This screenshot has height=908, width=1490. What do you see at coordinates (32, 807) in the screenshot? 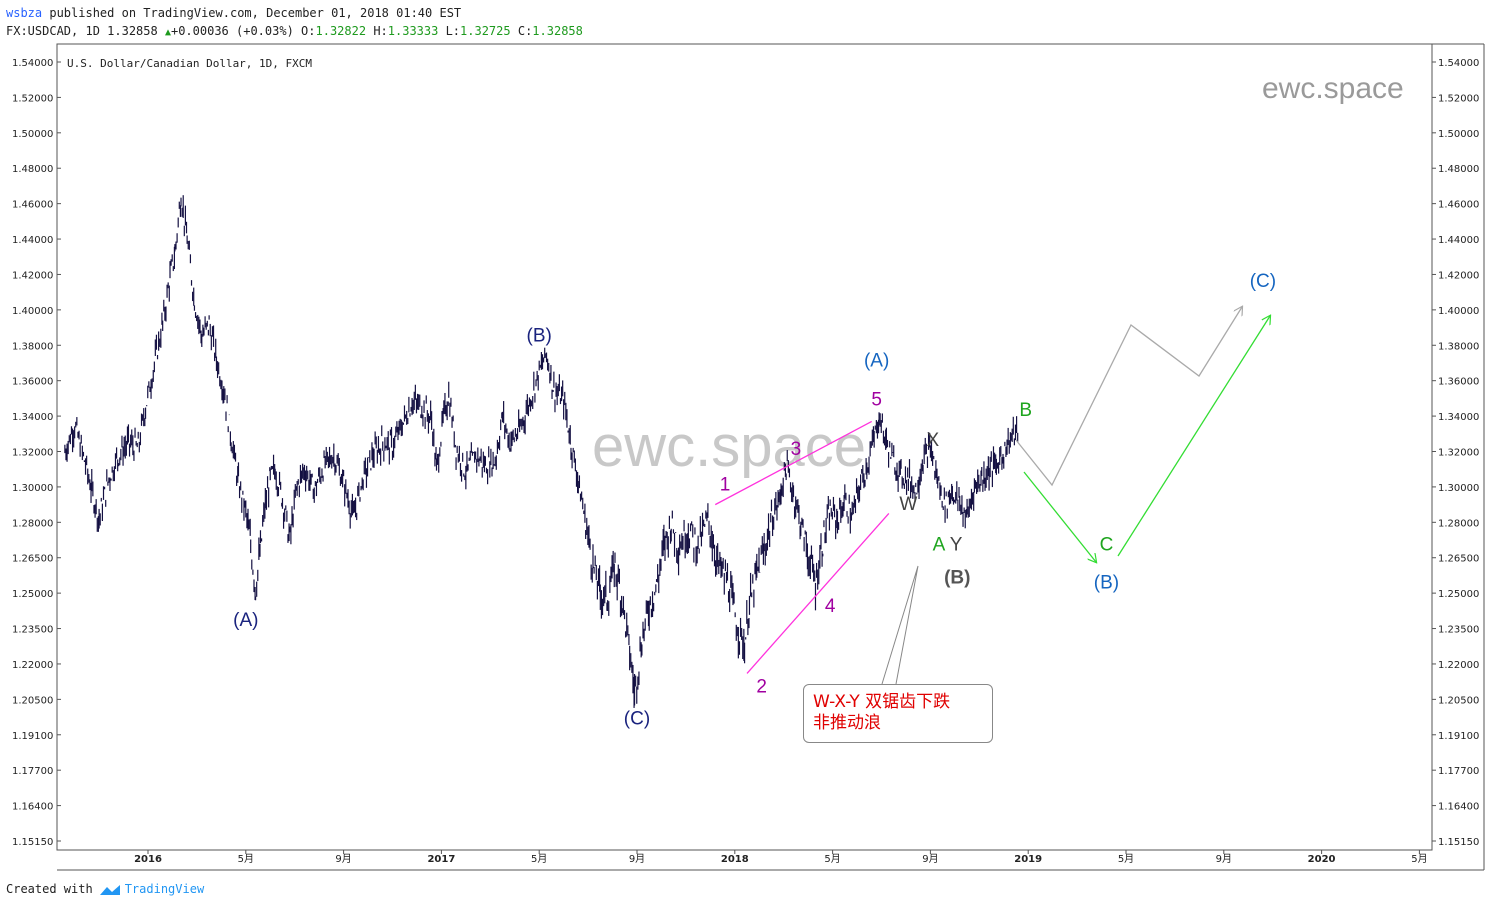
I see `y-tick-label: 1.16400` at bounding box center [32, 807].